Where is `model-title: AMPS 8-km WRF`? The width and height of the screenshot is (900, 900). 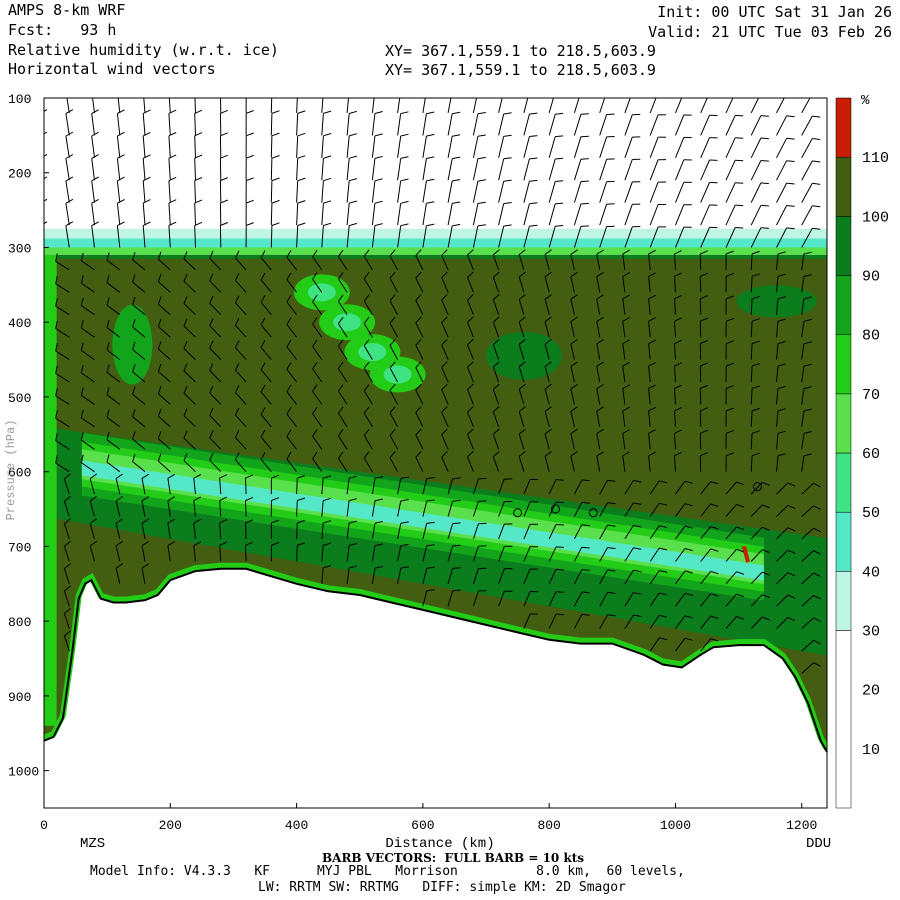
model-title: AMPS 8-km WRF is located at coordinates (67, 10).